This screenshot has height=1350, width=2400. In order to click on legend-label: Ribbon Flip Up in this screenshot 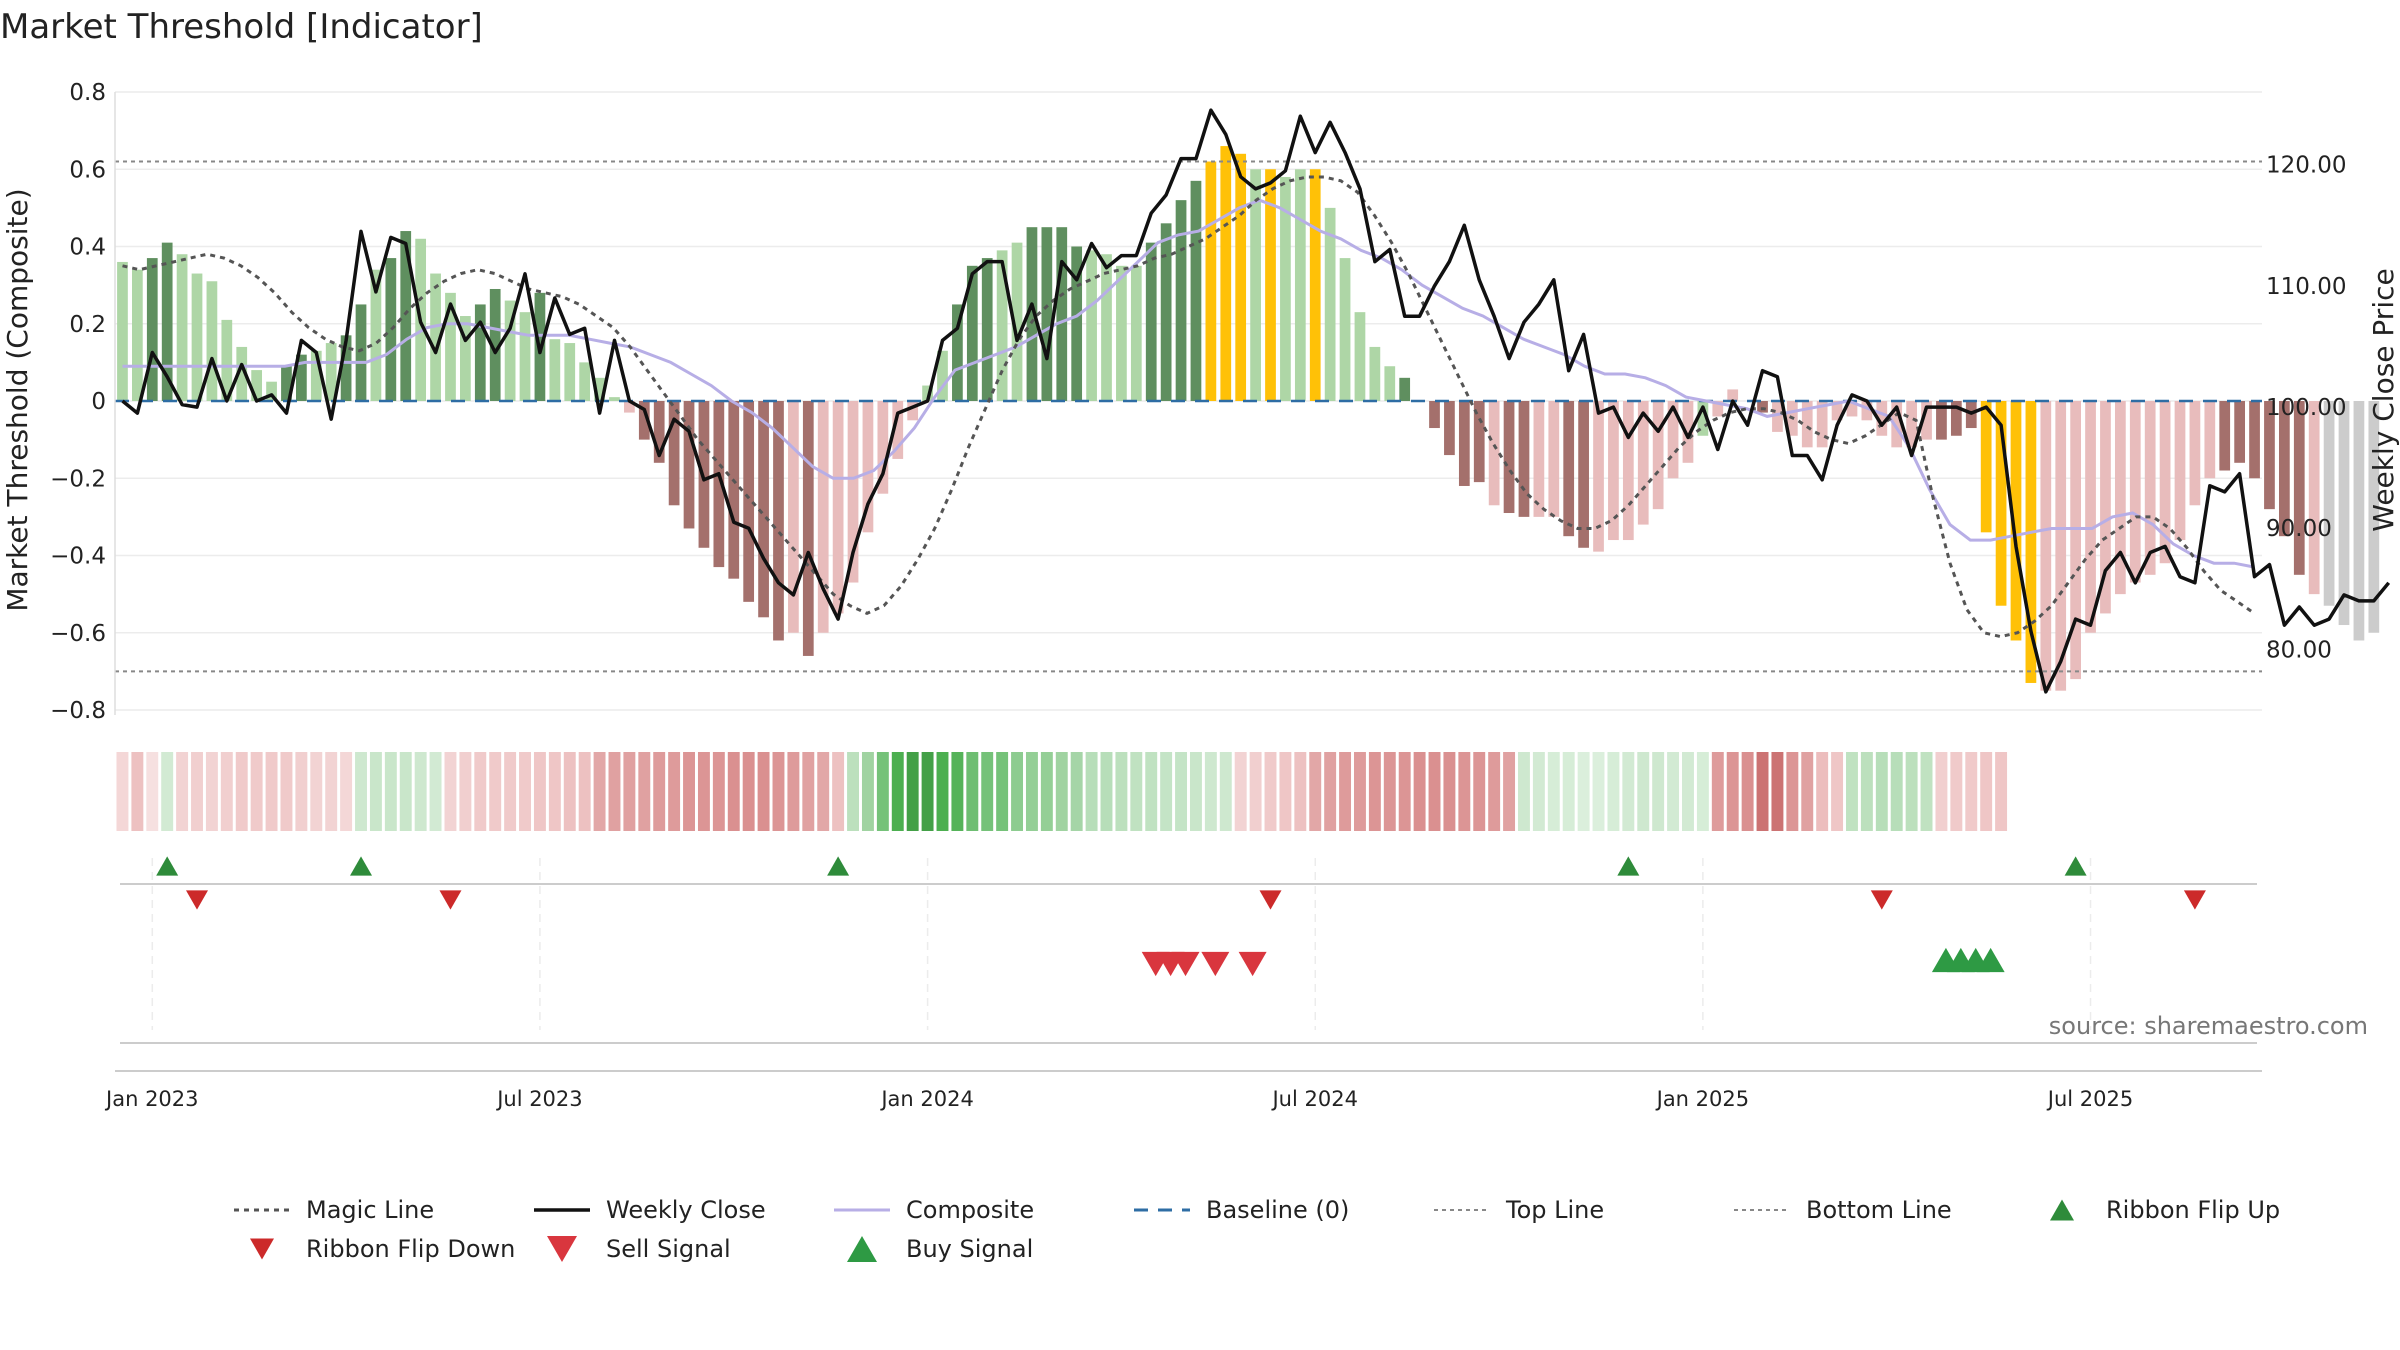, I will do `click(2193, 1210)`.